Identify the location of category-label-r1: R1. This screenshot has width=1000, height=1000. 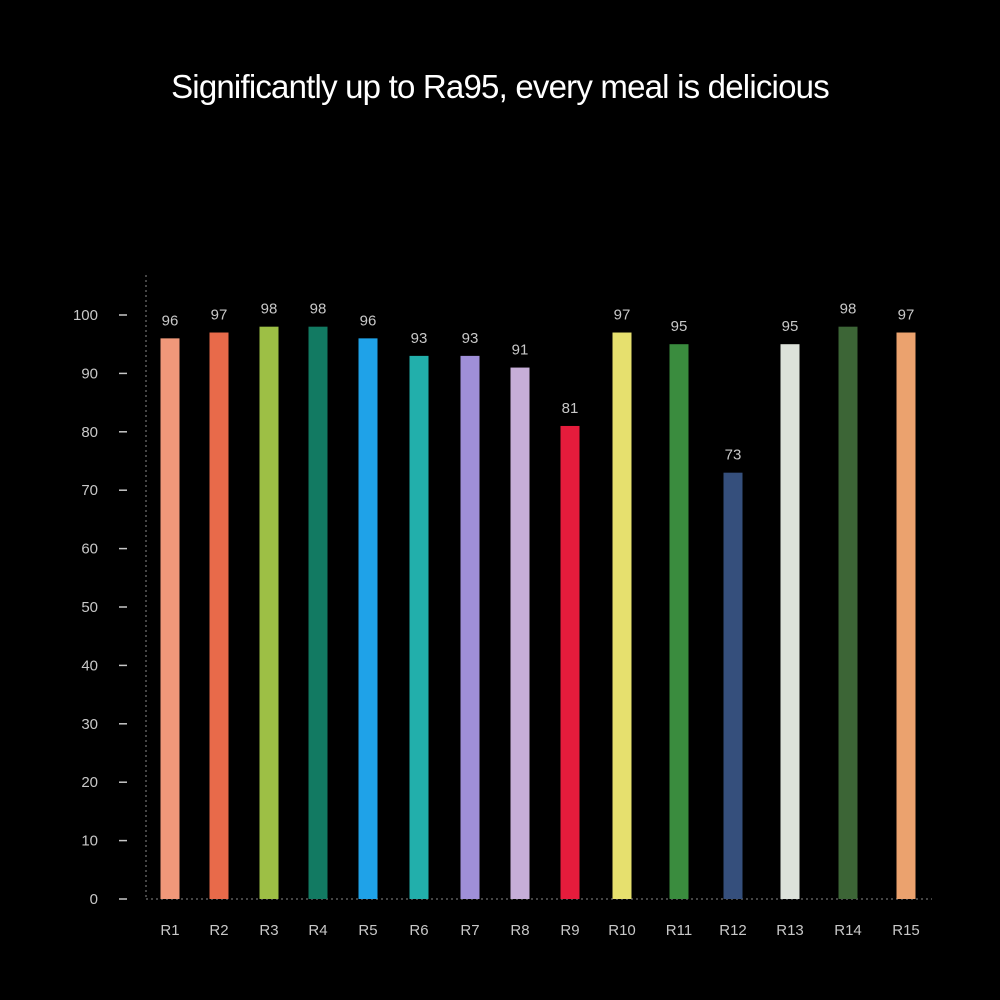
(169, 930).